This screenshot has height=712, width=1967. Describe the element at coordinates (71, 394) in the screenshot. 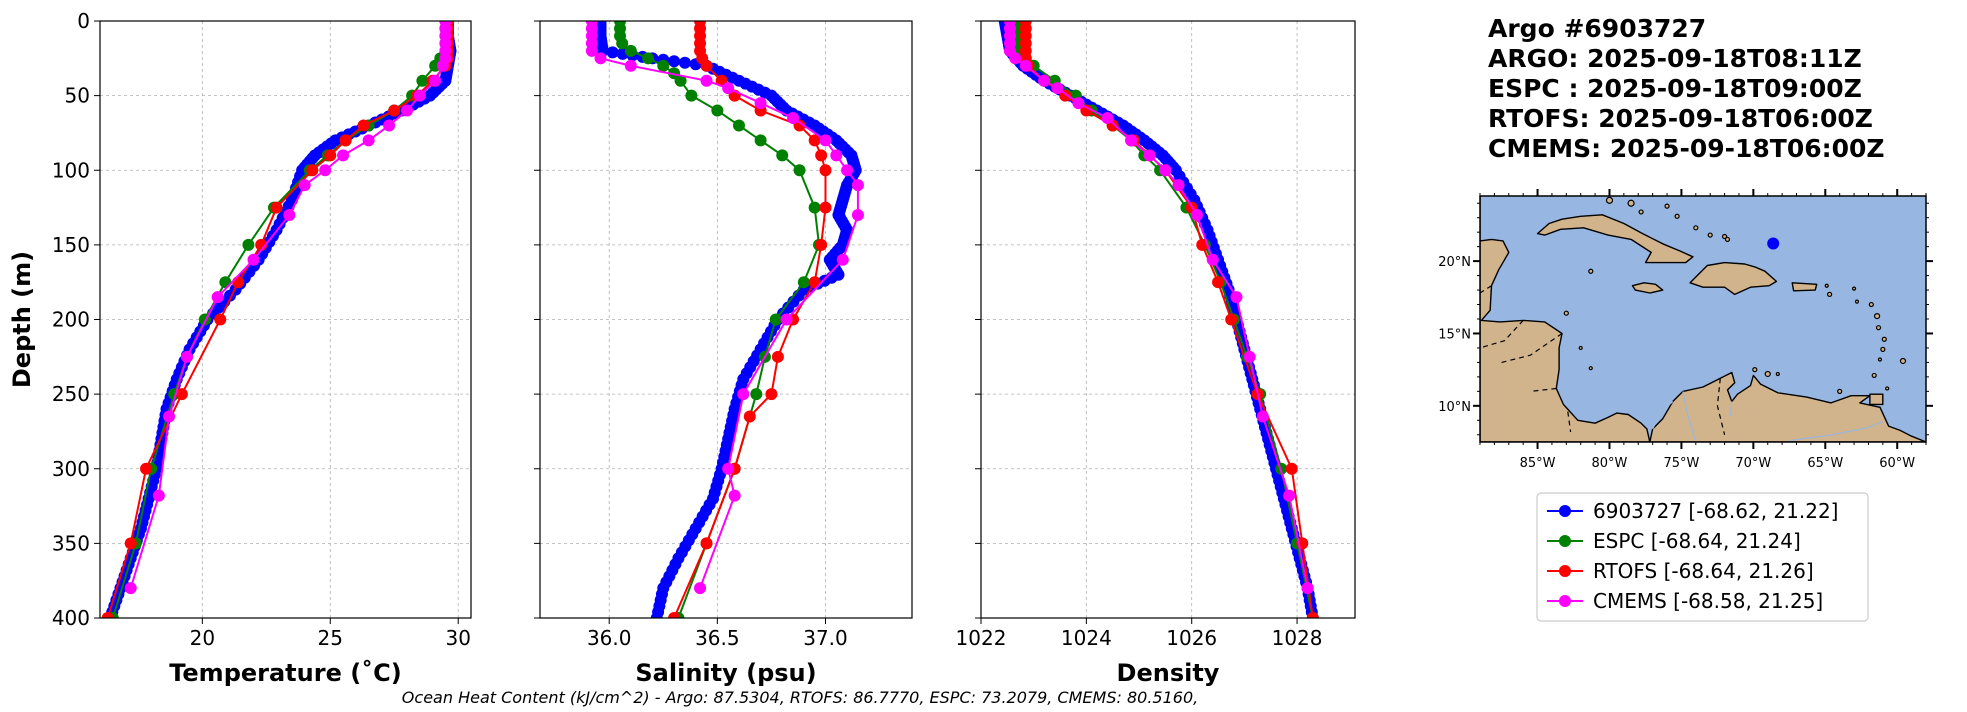

I see `y-tick-label: 250` at that location.